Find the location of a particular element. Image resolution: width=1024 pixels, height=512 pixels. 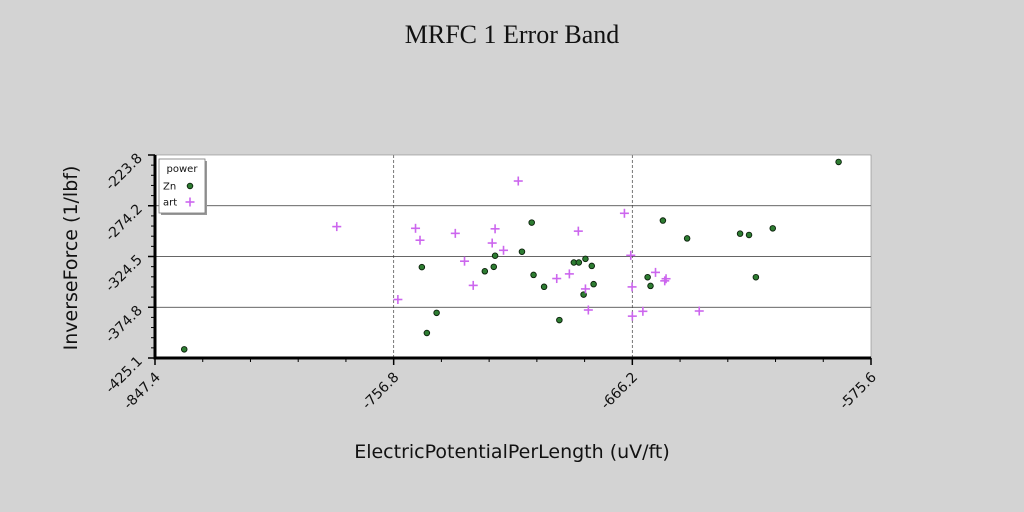

x-tick-label: -575.6 is located at coordinates (858, 390).